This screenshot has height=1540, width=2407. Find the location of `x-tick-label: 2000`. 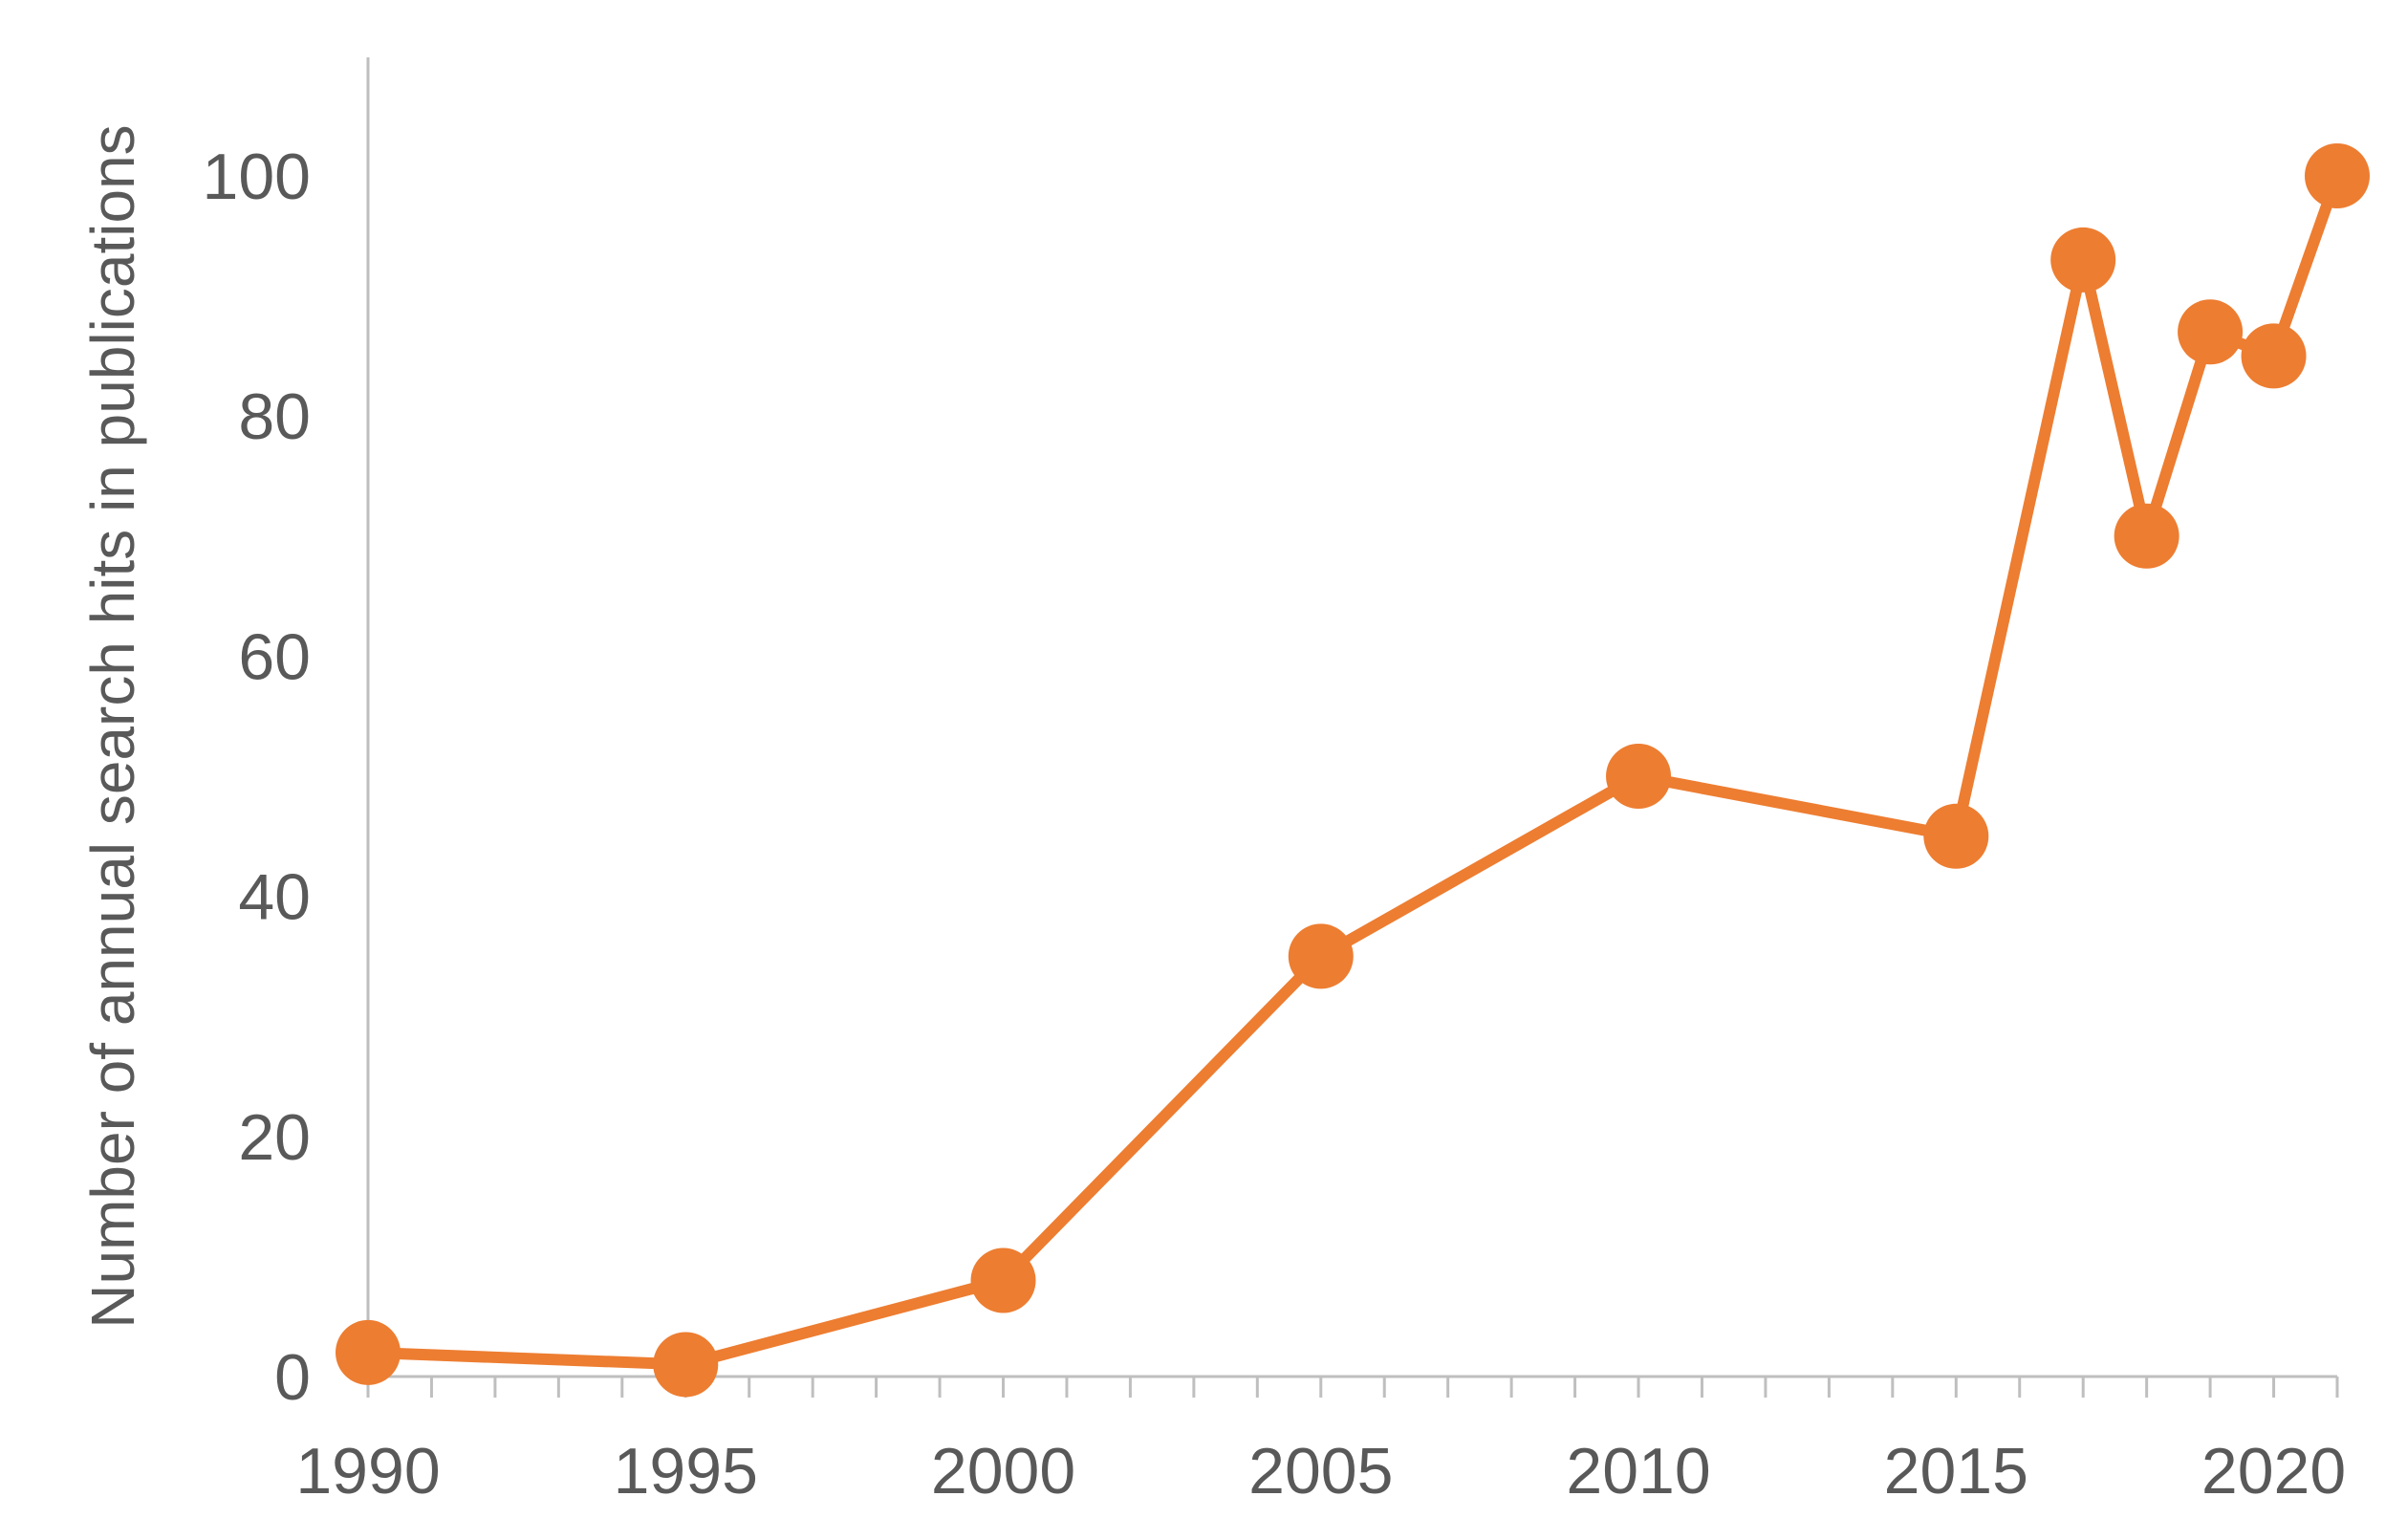

x-tick-label: 2000 is located at coordinates (1003, 1471).